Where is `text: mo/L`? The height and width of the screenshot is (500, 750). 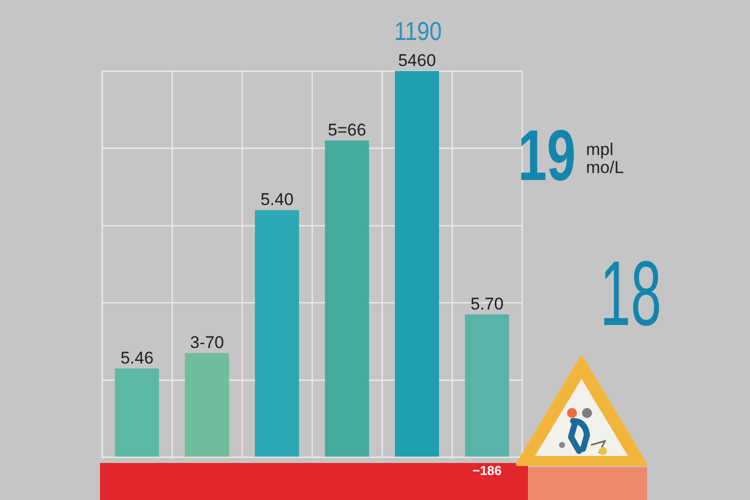 text: mo/L is located at coordinates (605, 167).